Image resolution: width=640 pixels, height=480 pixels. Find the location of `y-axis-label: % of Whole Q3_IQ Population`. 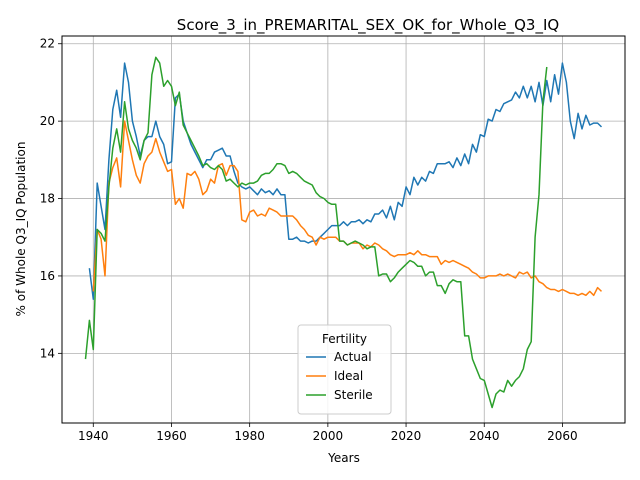

y-axis-label: % of Whole Q3_IQ Population is located at coordinates (21, 229).